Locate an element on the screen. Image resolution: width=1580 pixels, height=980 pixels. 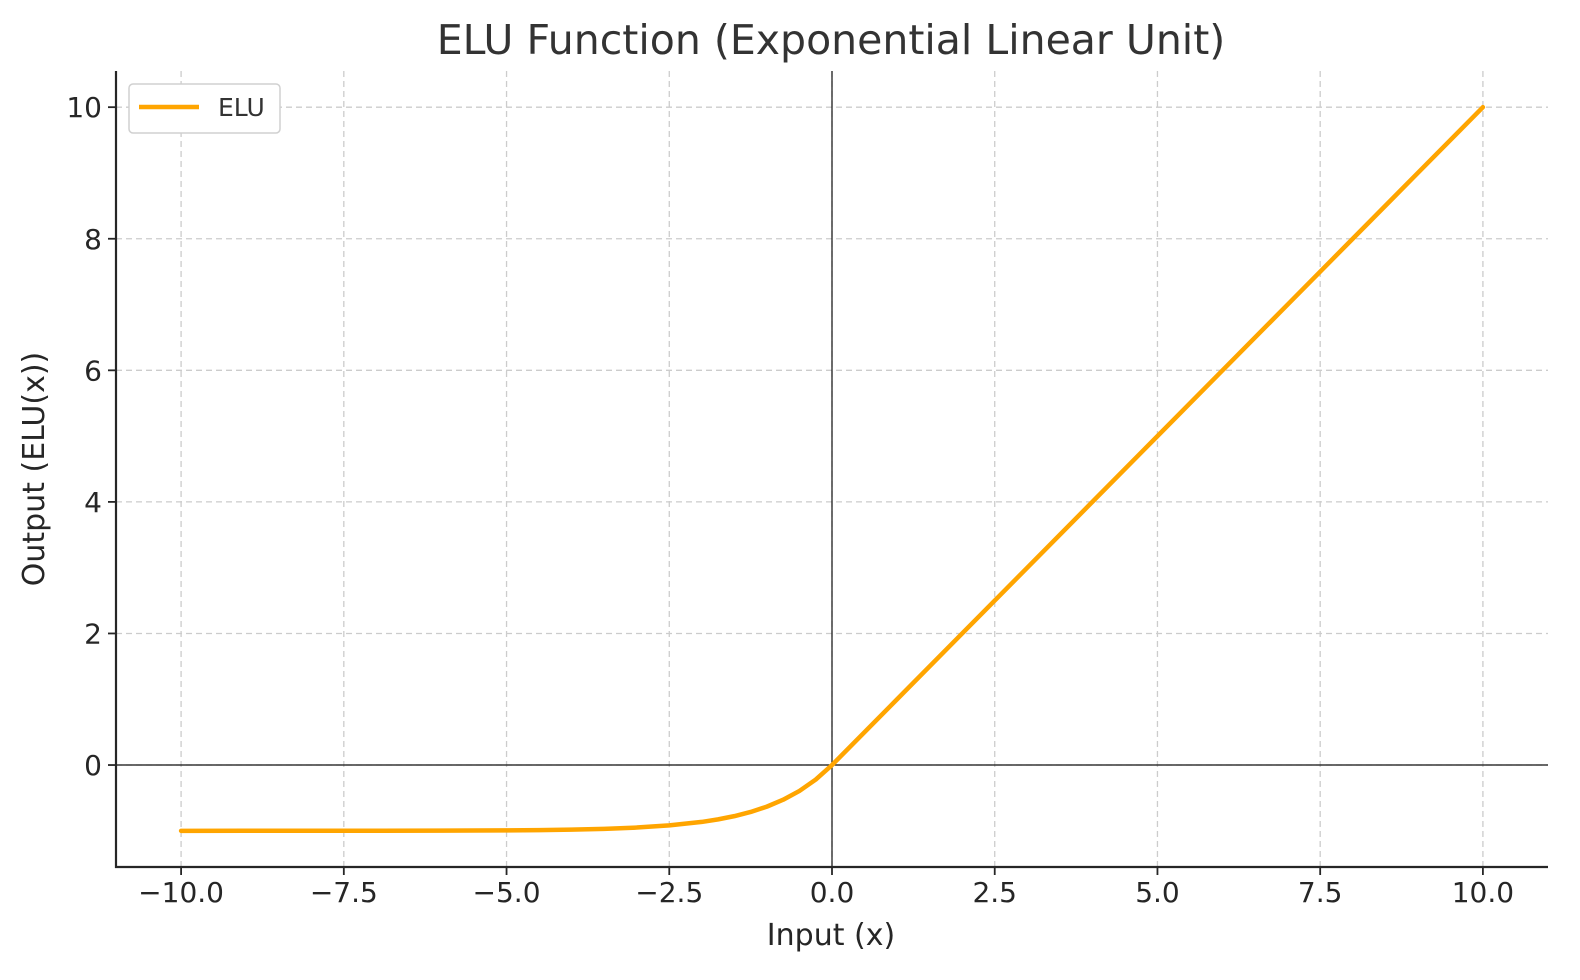
x-axis-label: Input (x) is located at coordinates (831, 935).